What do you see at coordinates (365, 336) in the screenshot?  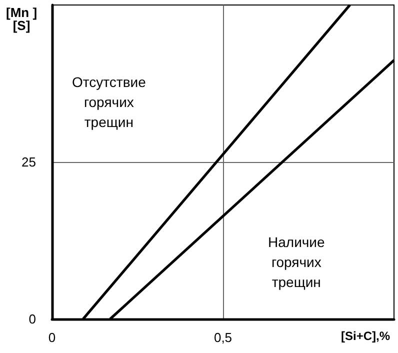 I see `x-axis-title: [Si+C],%` at bounding box center [365, 336].